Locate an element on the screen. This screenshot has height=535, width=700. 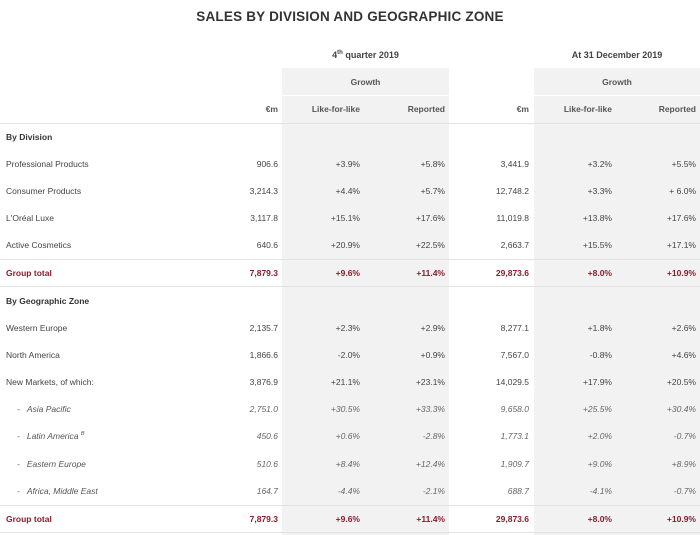
subrow-label: - Asia Pacific is located at coordinates (44, 409).